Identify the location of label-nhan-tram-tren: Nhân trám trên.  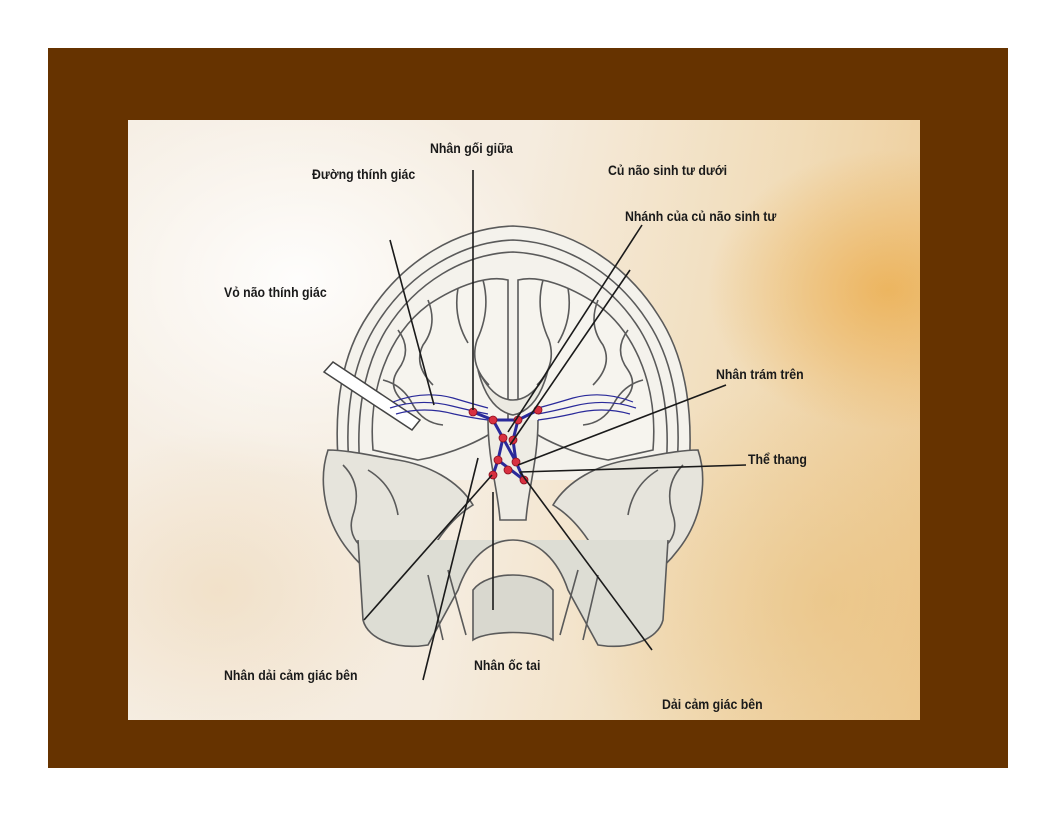
(760, 374).